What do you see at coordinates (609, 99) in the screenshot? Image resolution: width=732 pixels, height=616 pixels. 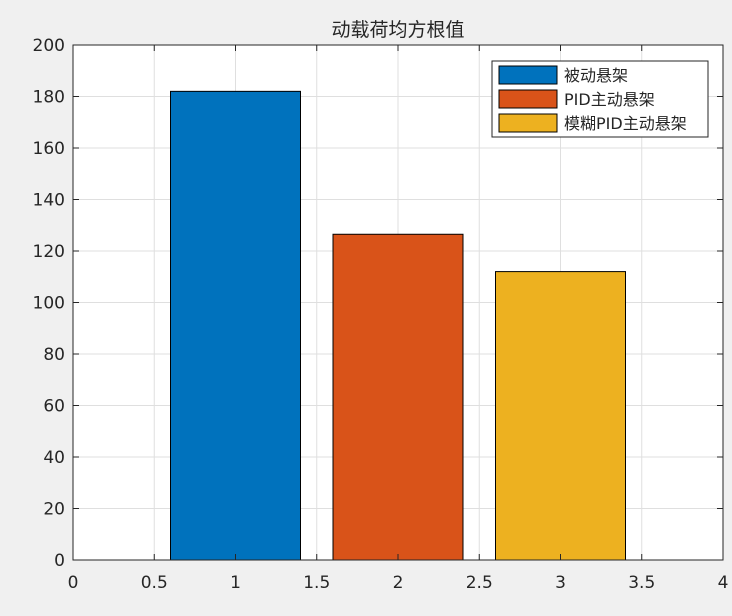 I see `legend-label: PID主动悬架` at bounding box center [609, 99].